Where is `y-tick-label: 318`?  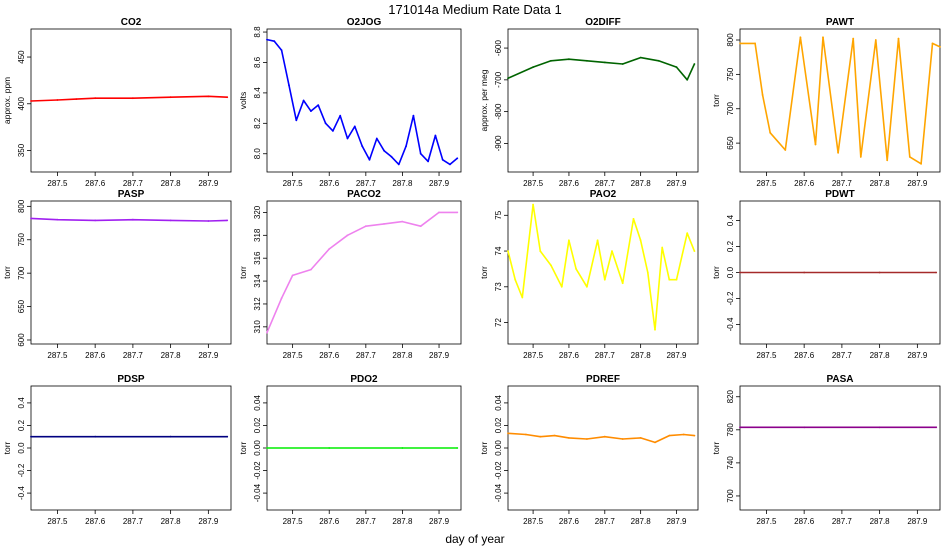 y-tick-label: 318 is located at coordinates (257, 235).